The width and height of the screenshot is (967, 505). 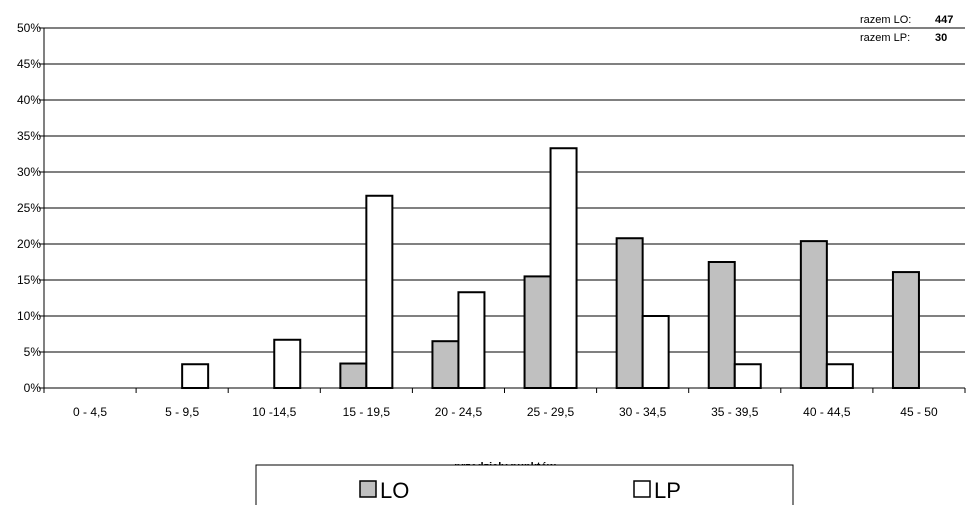 I want to click on legend-box, so click(x=524, y=484).